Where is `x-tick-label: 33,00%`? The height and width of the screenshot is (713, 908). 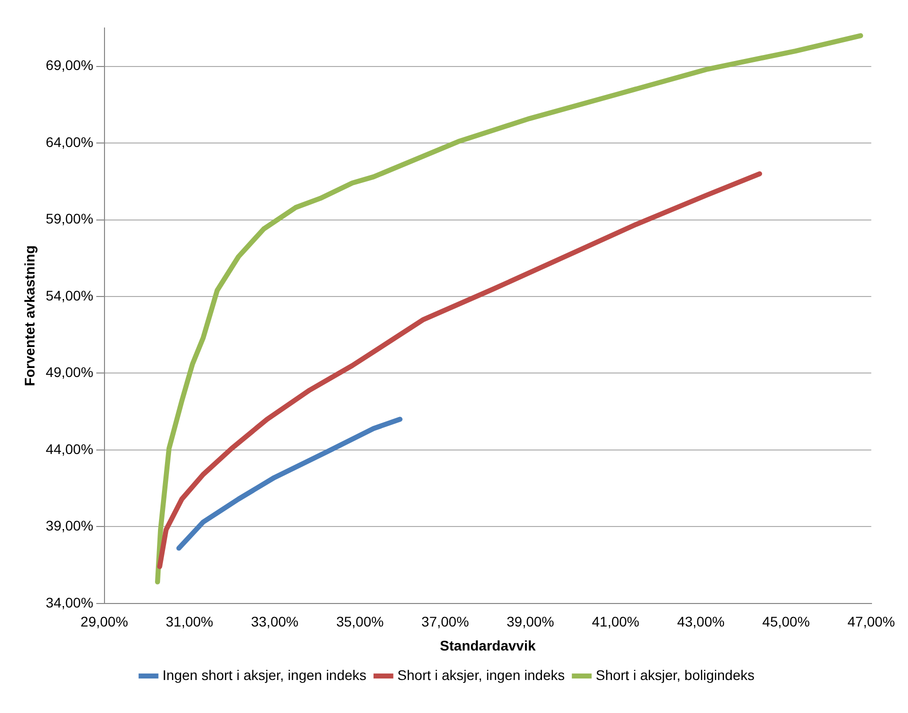
x-tick-label: 33,00% is located at coordinates (274, 622).